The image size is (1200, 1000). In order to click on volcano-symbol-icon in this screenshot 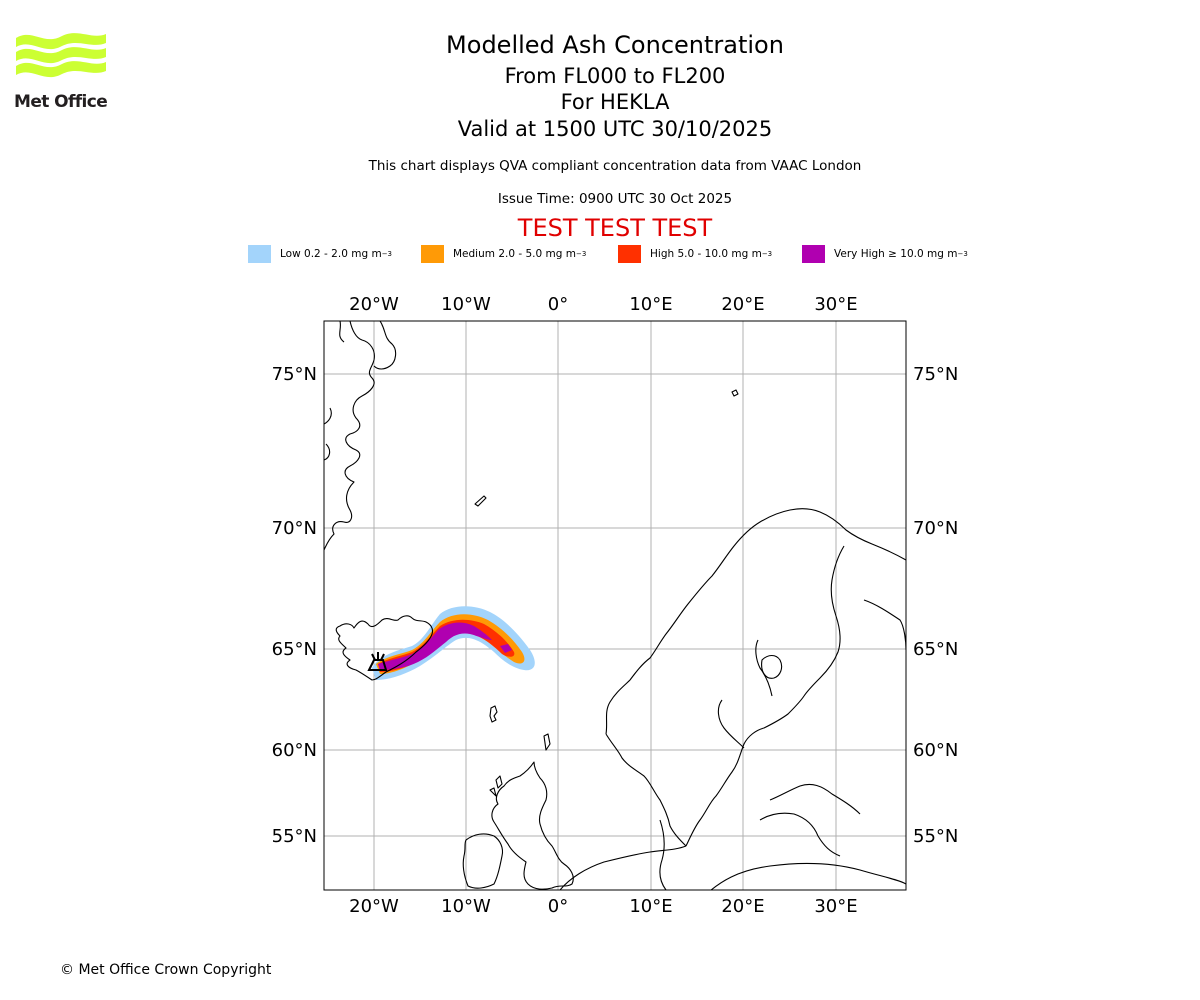, I will do `click(377, 661)`.